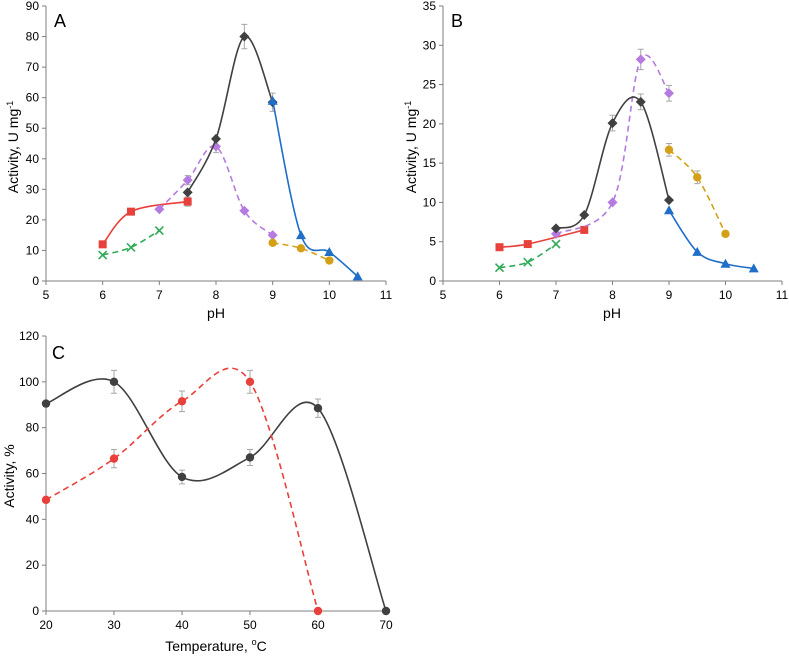 The height and width of the screenshot is (657, 789). Describe the element at coordinates (35, 611) in the screenshot. I see `panel-c-y-tick-label: 0` at that location.